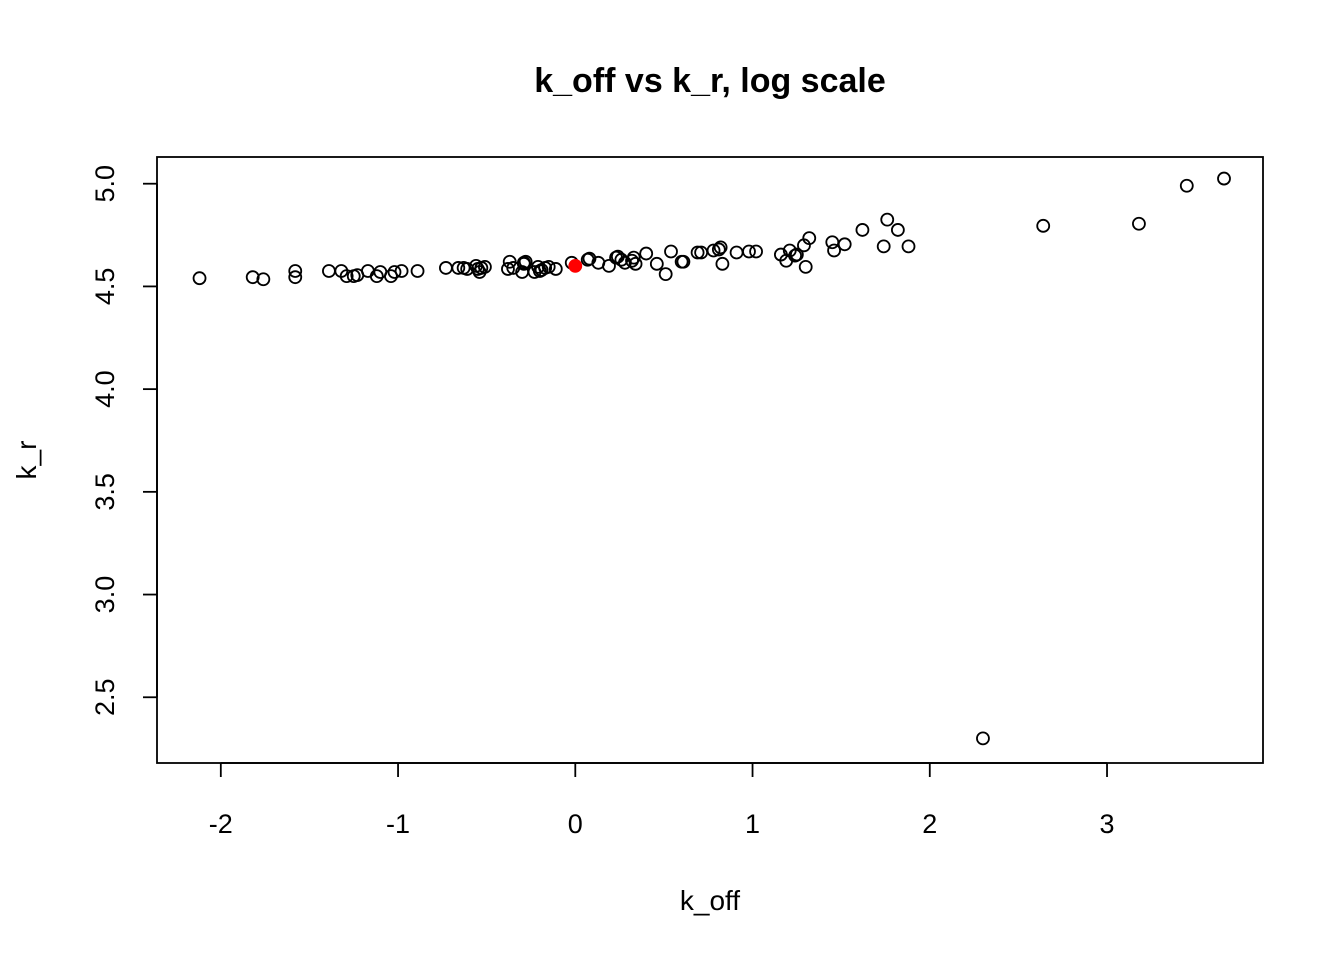 This screenshot has width=1344, height=960. Describe the element at coordinates (105, 492) in the screenshot. I see `y-tick-label: 3.5` at that location.